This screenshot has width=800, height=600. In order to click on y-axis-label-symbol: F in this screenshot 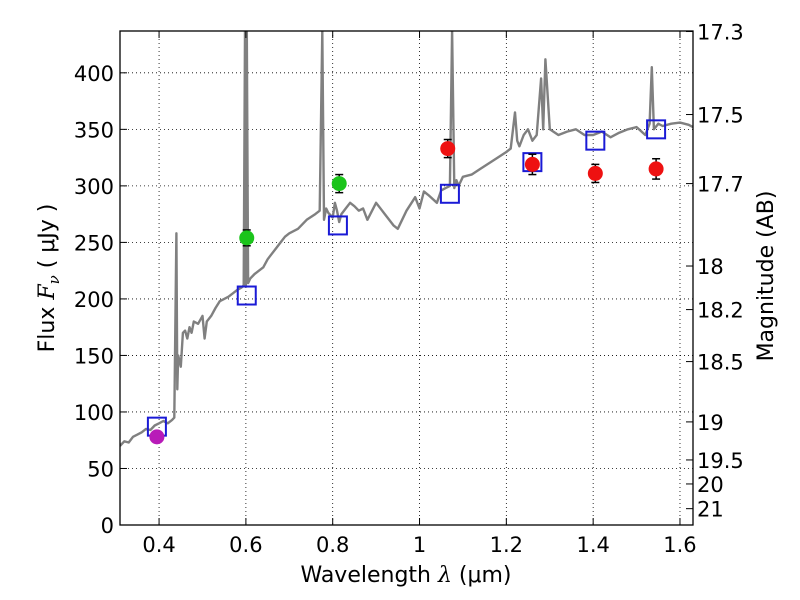, I will do `click(47, 292)`.